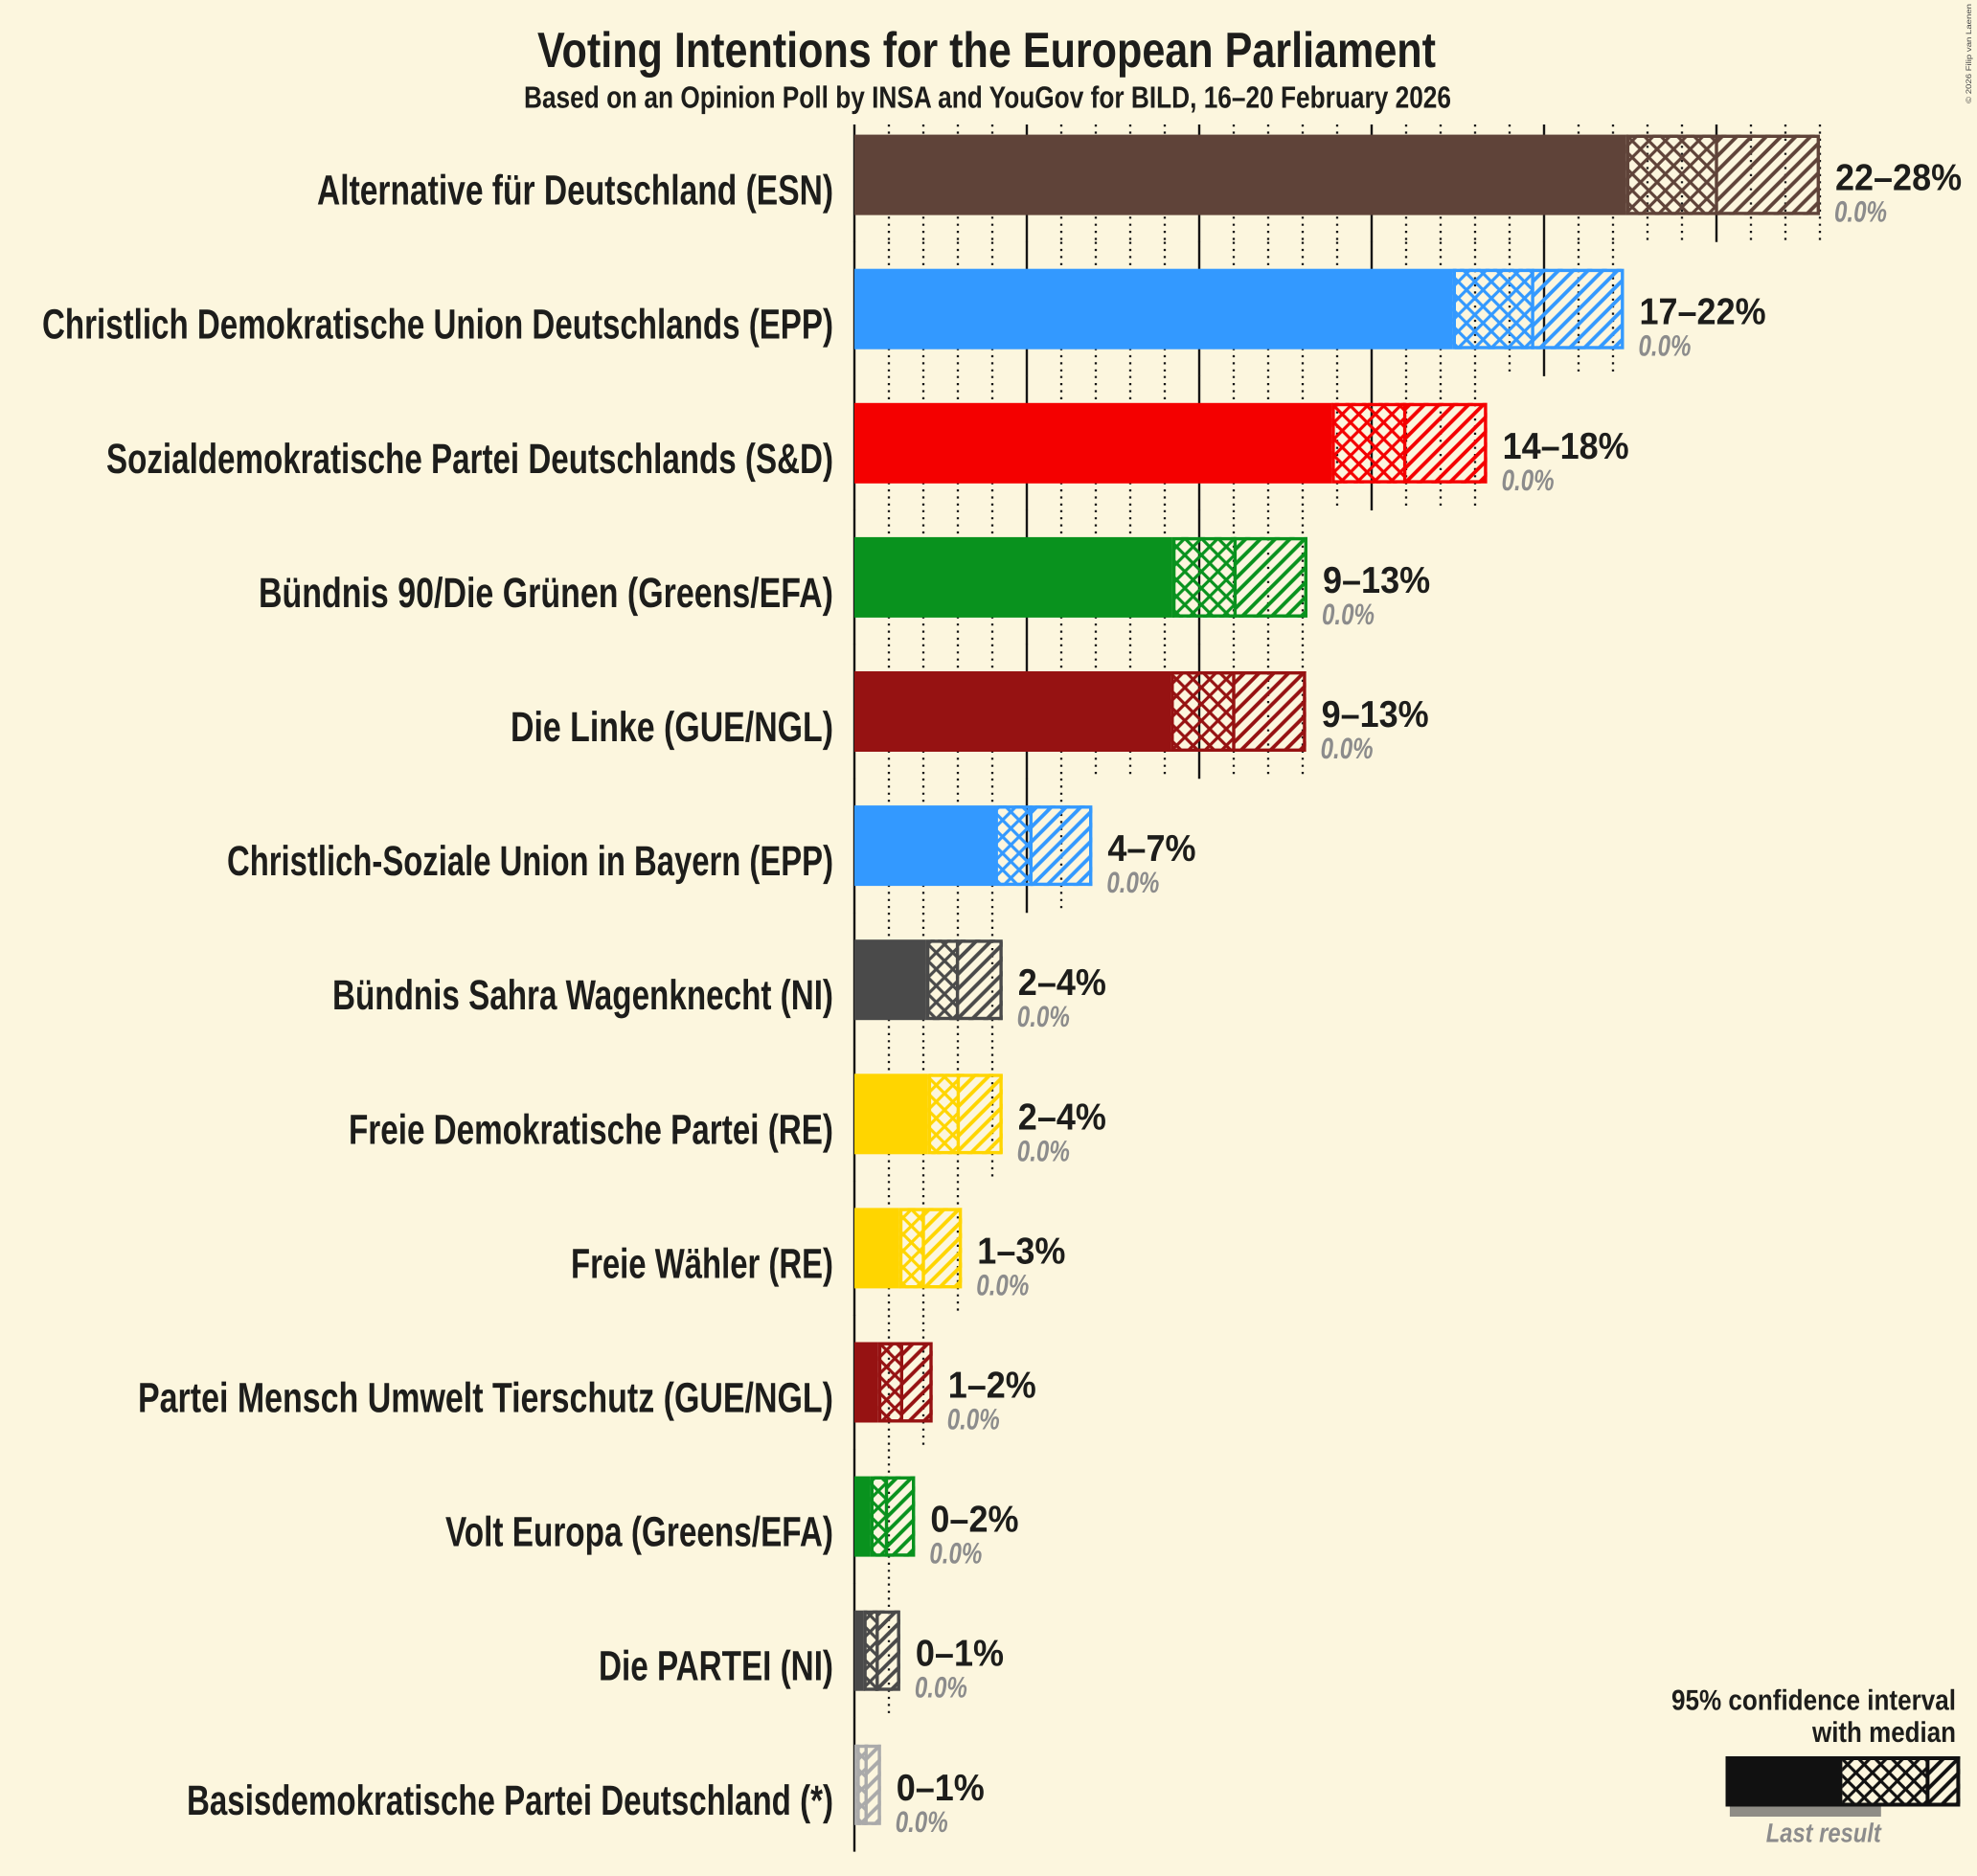 This screenshot has width=1977, height=1876. Describe the element at coordinates (1703, 312) in the screenshot. I see `svg-text: 17–22%` at that location.